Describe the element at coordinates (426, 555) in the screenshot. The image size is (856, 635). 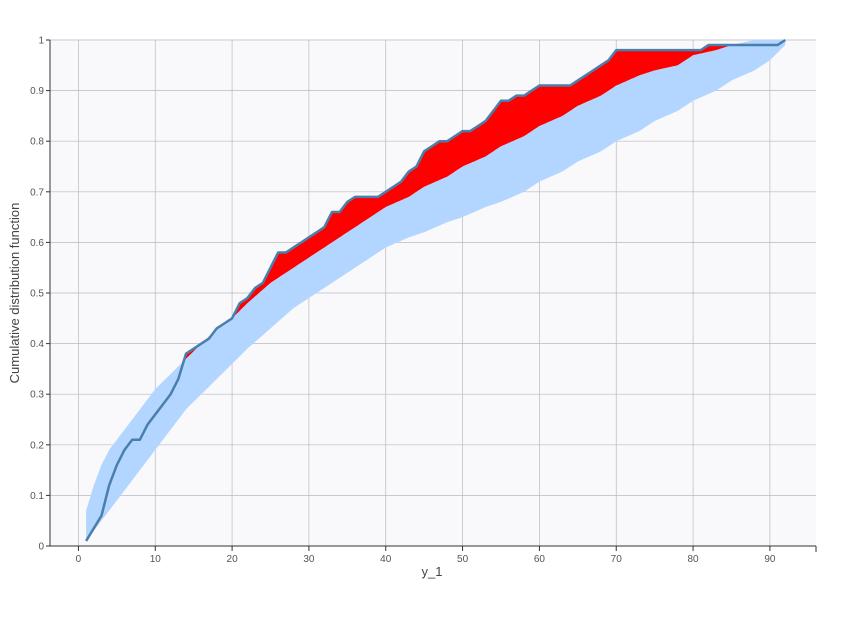
I see `x-ticks: 0 10 20 30 40 50 60 70 80 90` at that location.